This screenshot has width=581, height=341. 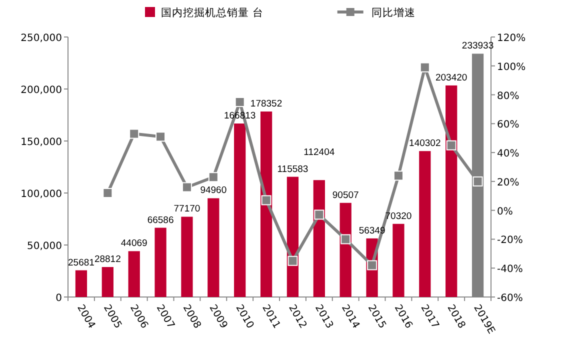 What do you see at coordinates (508, 154) in the screenshot?
I see `y2-tick-label: 40%` at bounding box center [508, 154].